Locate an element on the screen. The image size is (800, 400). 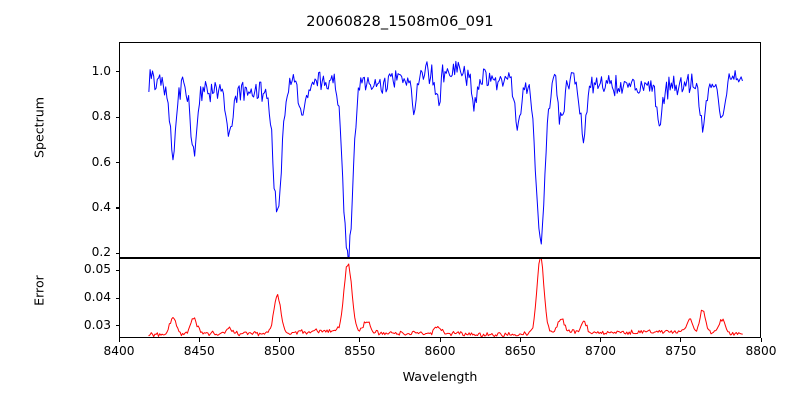
x-8750-tick-mark is located at coordinates (681, 340).